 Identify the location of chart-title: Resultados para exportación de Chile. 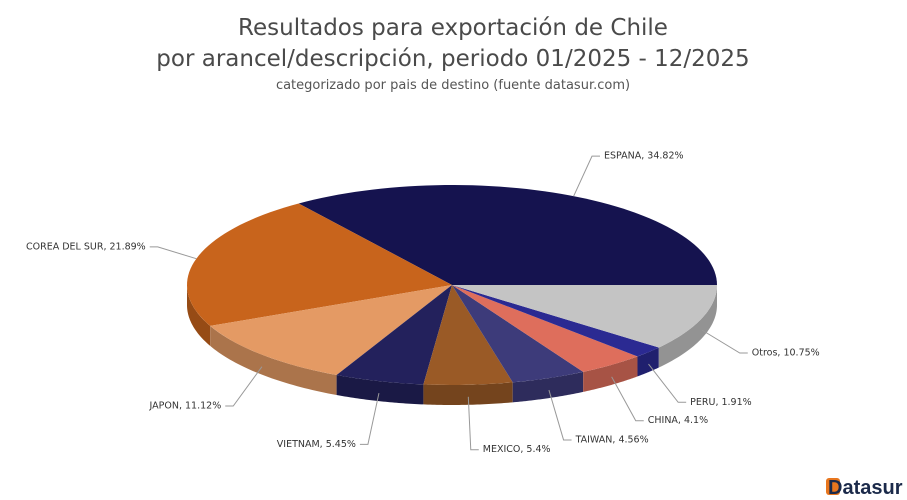
(453, 28).